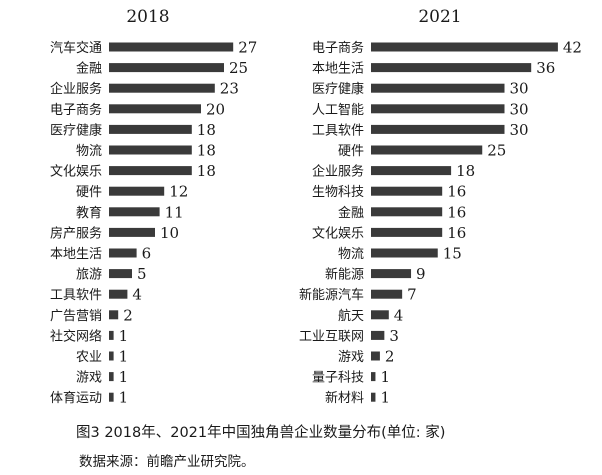  Describe the element at coordinates (331, 336) in the screenshot. I see `category-label: 工业互联网` at that location.